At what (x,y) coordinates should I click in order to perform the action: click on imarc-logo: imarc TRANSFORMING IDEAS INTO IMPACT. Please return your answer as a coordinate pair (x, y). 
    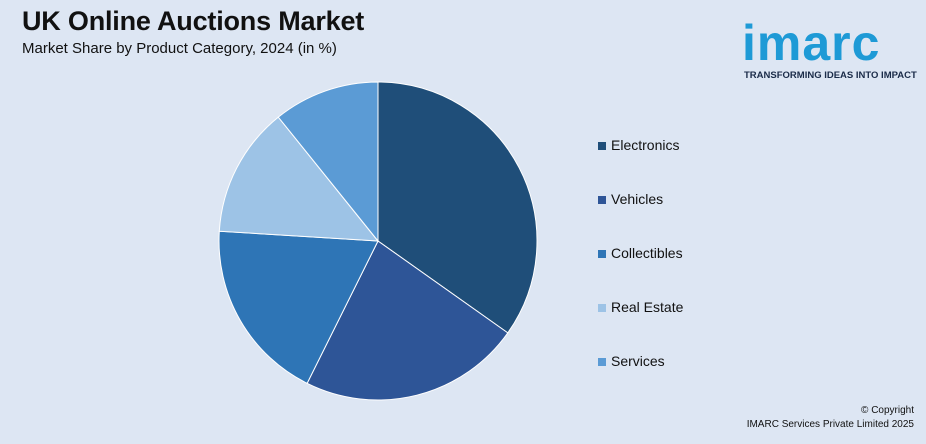
    Looking at the image, I should click on (832, 44).